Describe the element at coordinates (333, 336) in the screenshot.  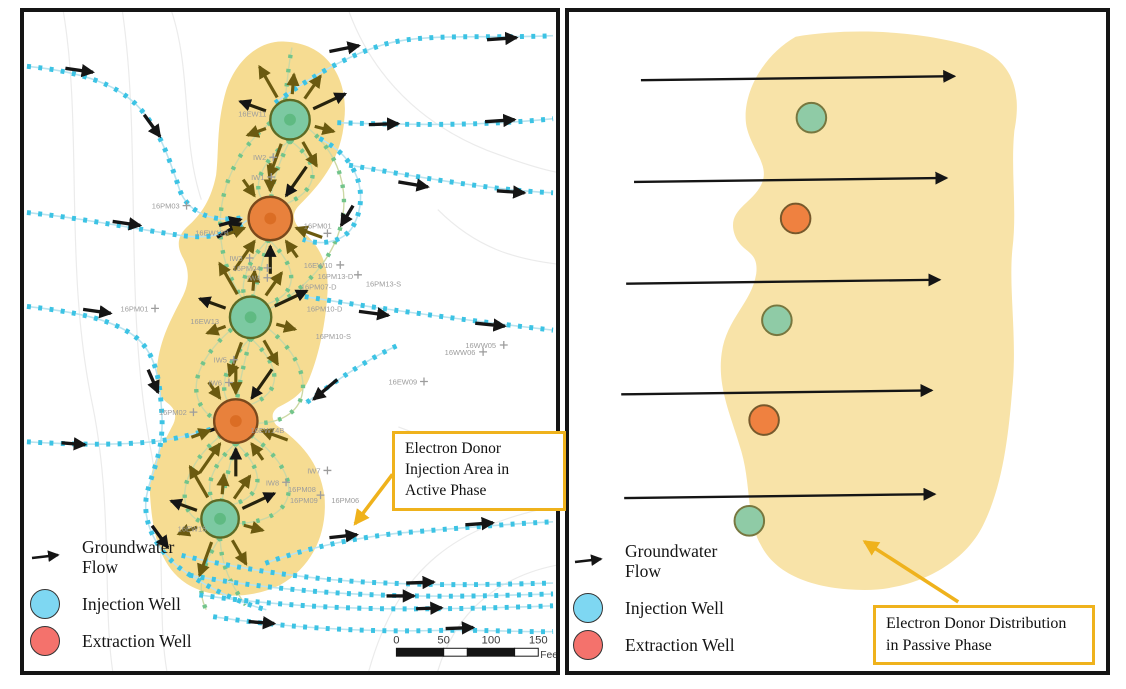
I see `map-label: 16PM10-S` at that location.